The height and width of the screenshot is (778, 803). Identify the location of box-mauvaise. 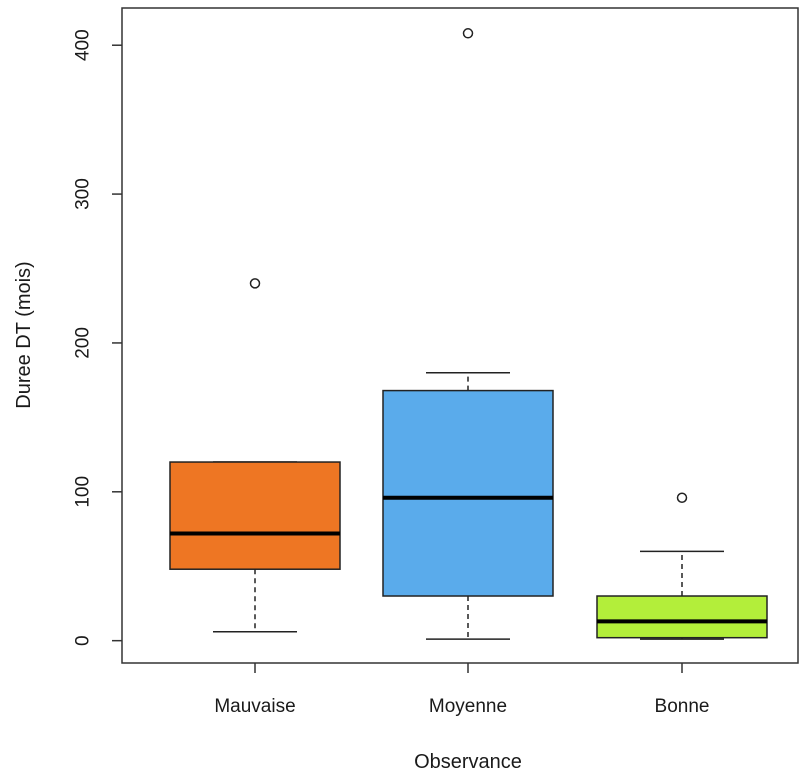
(255, 455).